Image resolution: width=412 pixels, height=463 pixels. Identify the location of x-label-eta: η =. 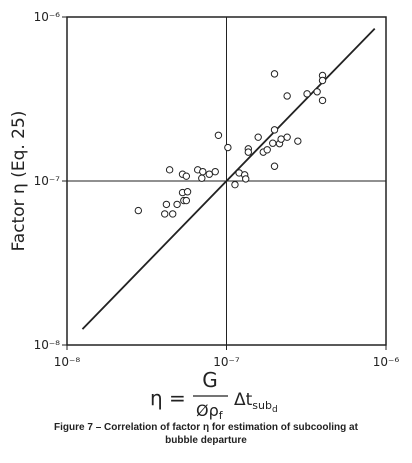
(168, 398).